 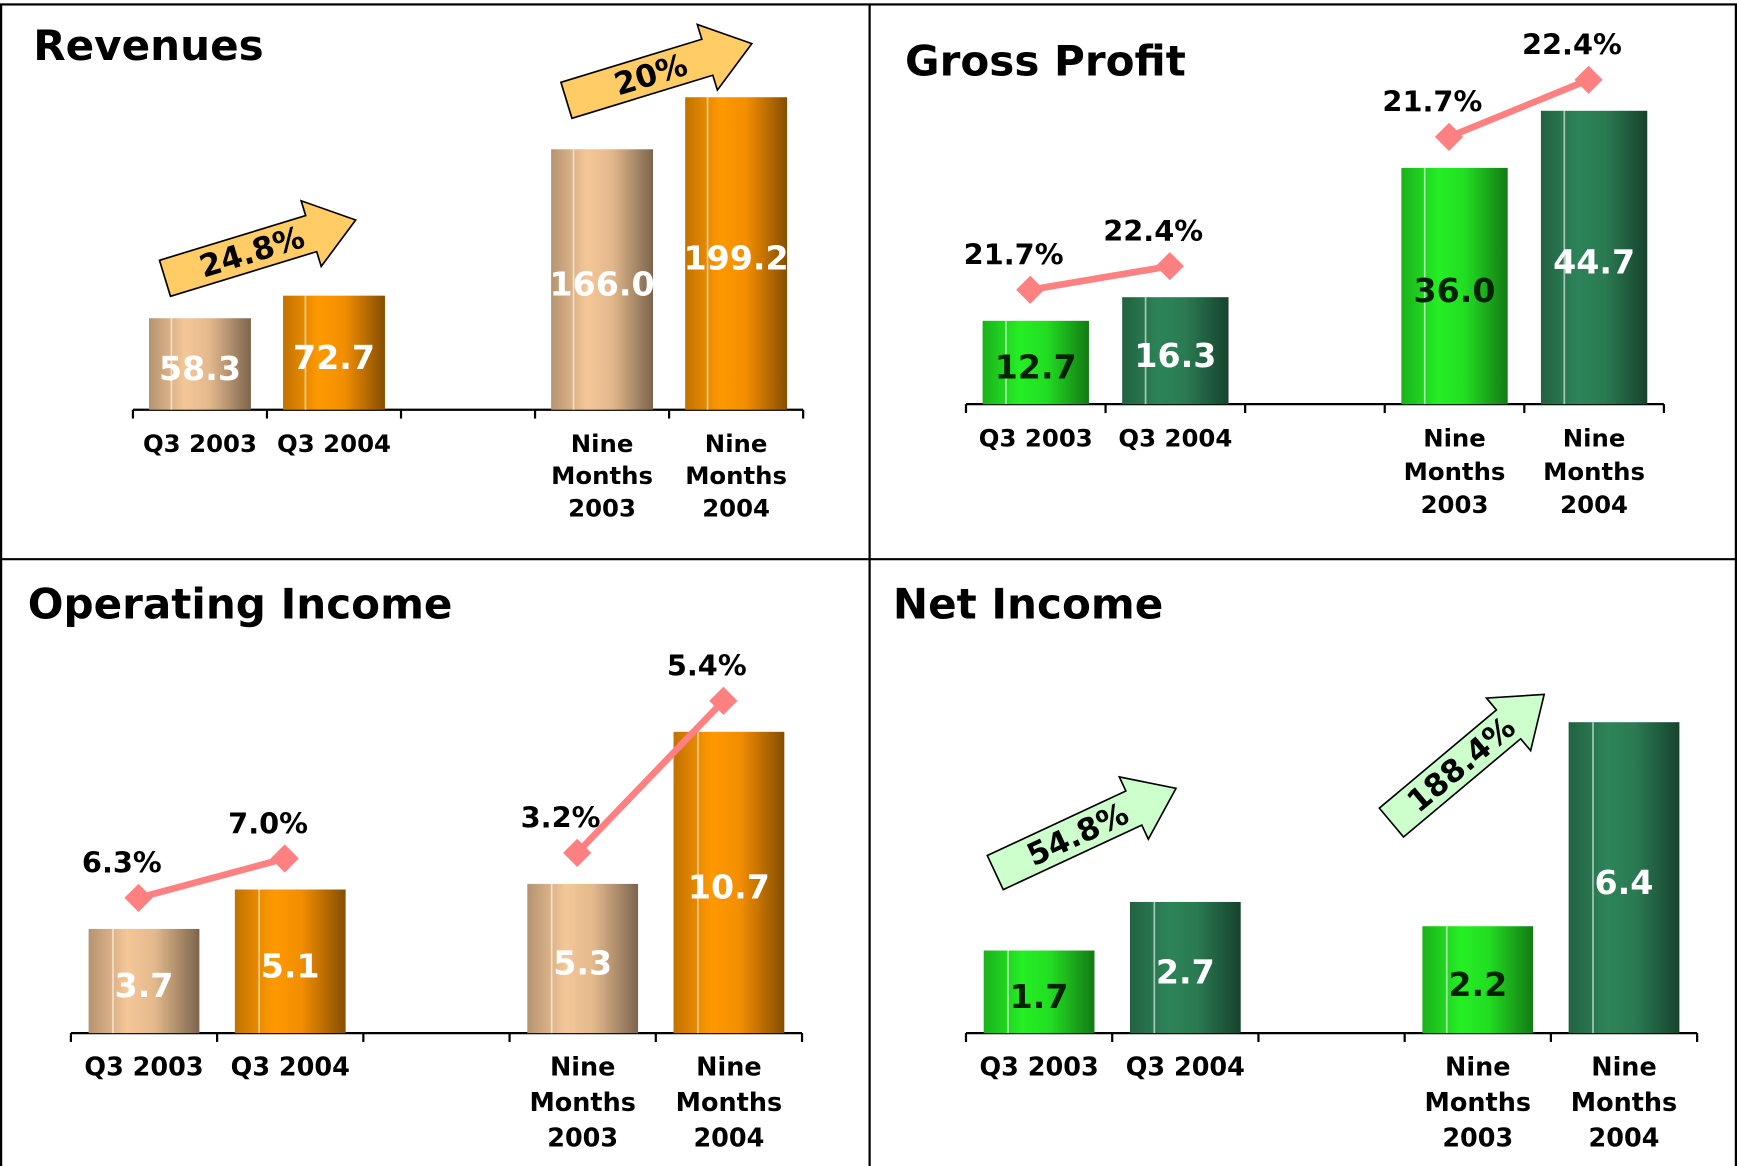 I want to click on chart-title: Operating Income, so click(x=240, y=603).